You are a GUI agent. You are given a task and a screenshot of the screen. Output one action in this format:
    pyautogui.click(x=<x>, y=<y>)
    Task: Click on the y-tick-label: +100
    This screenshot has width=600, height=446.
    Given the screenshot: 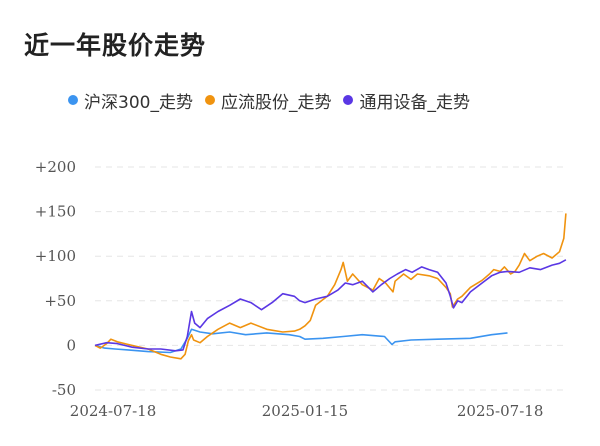 What is the action you would take?
    pyautogui.click(x=55, y=256)
    